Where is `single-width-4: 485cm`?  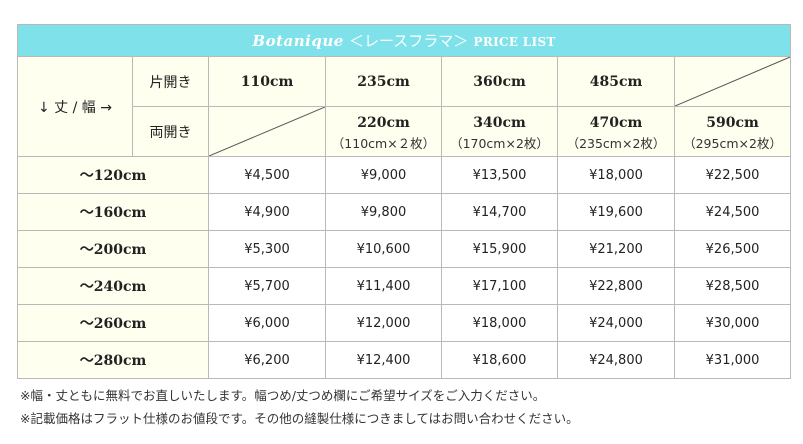 single-width-4: 485cm is located at coordinates (616, 81).